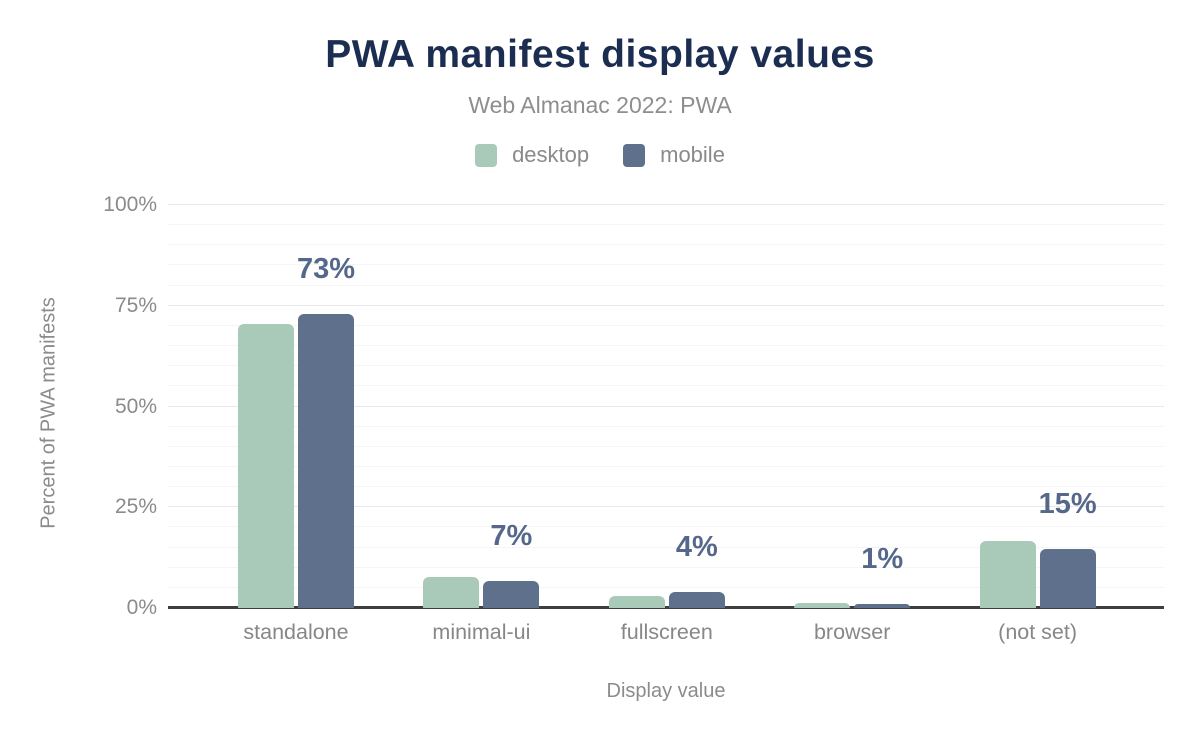 The height and width of the screenshot is (742, 1200). I want to click on desktop-bar-standalone, so click(266, 466).